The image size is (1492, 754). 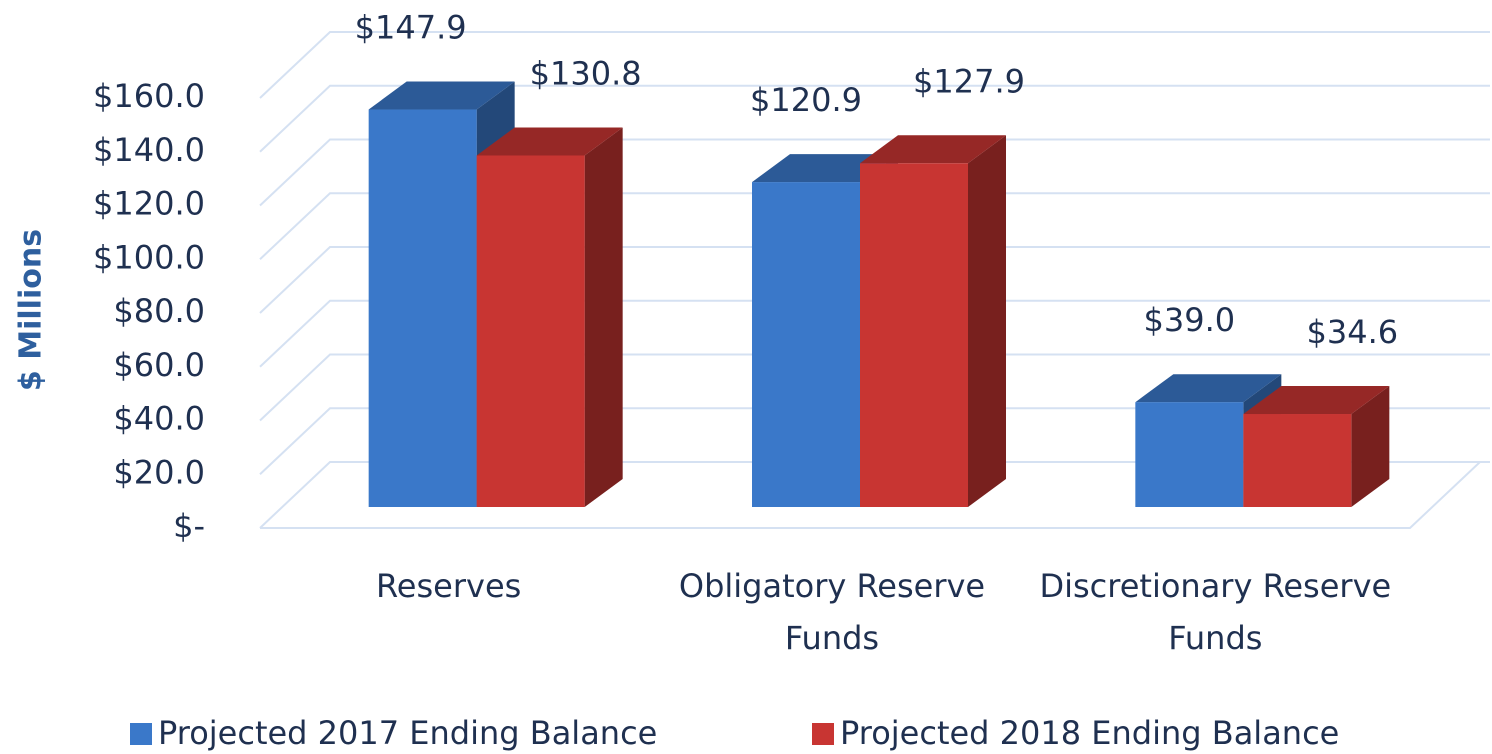 What do you see at coordinates (1190, 320) in the screenshot?
I see `data-label: $39.0` at bounding box center [1190, 320].